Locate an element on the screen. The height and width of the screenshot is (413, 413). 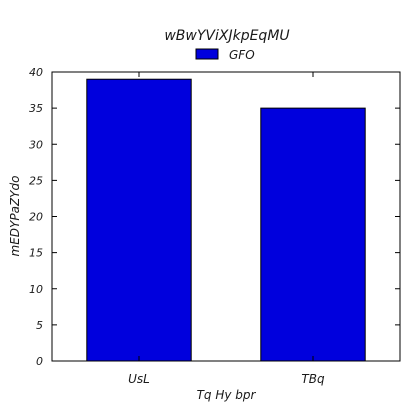
y-tick-label-5: 5 is located at coordinates (39, 325).